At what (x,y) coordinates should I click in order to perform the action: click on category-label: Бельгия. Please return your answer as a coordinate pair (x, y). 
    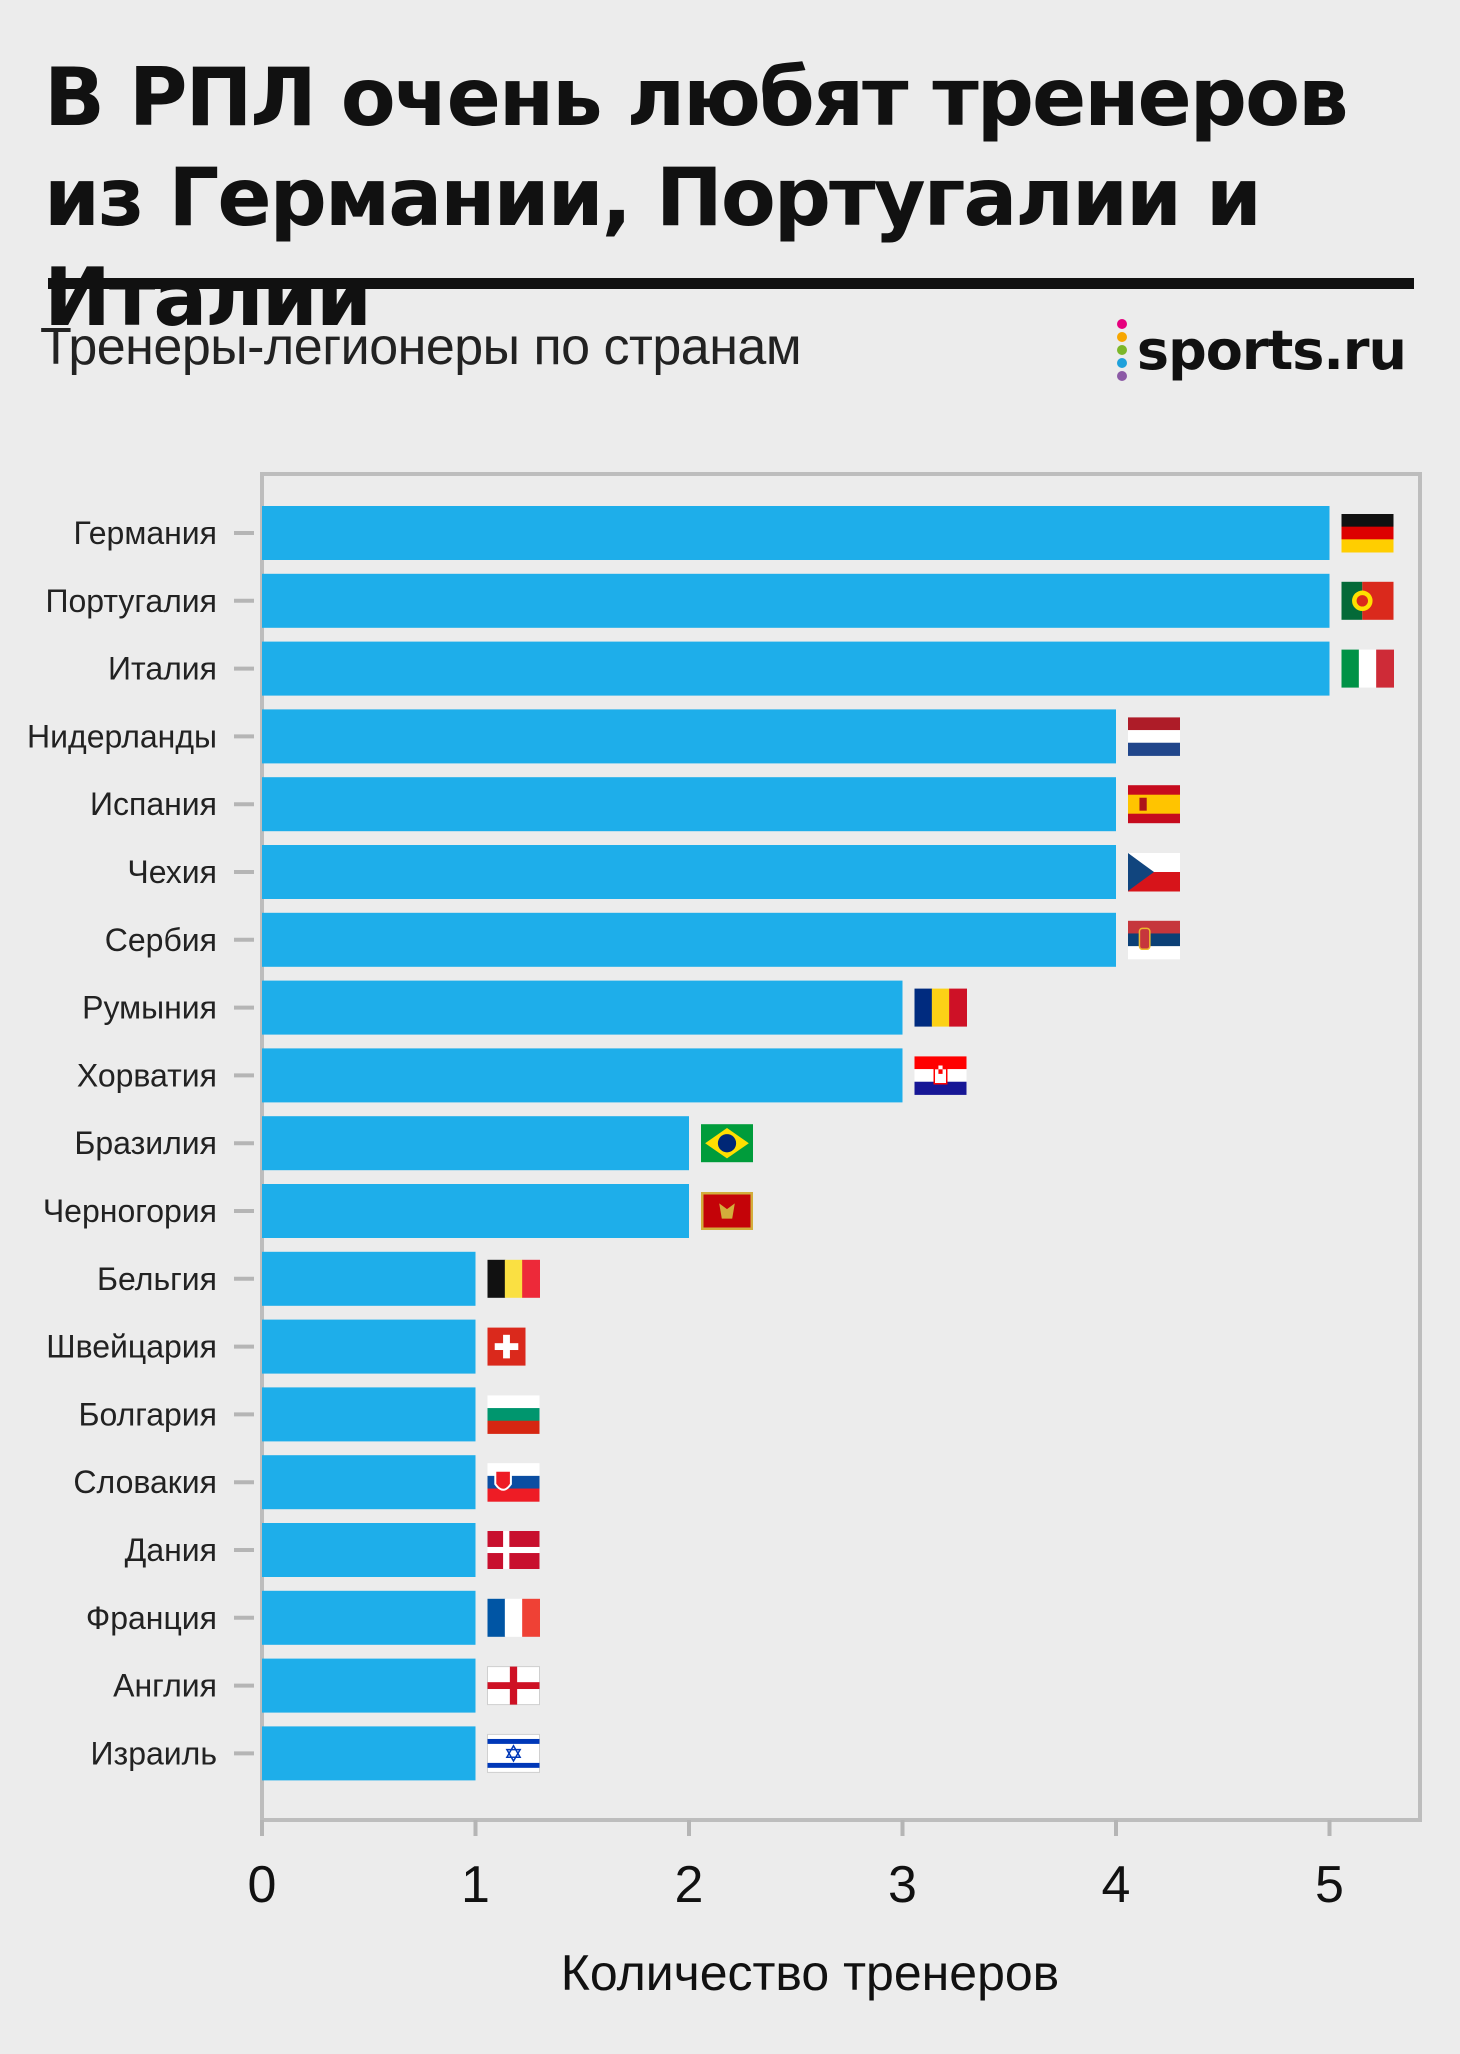
    Looking at the image, I should click on (157, 1279).